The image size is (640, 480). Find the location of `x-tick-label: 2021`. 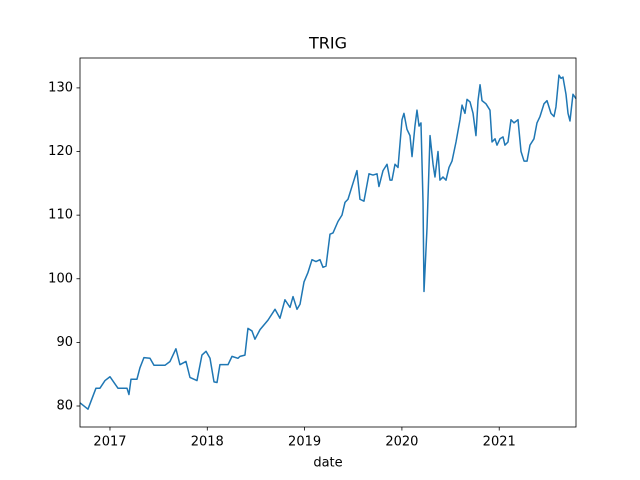

x-tick-label: 2021 is located at coordinates (499, 442).